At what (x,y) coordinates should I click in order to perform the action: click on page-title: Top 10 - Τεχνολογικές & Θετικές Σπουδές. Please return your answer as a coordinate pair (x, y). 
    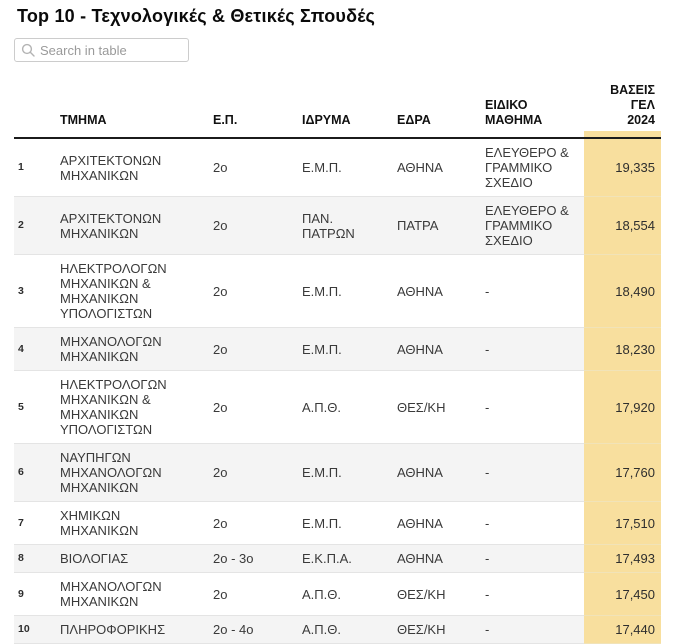
    Looking at the image, I should click on (196, 16).